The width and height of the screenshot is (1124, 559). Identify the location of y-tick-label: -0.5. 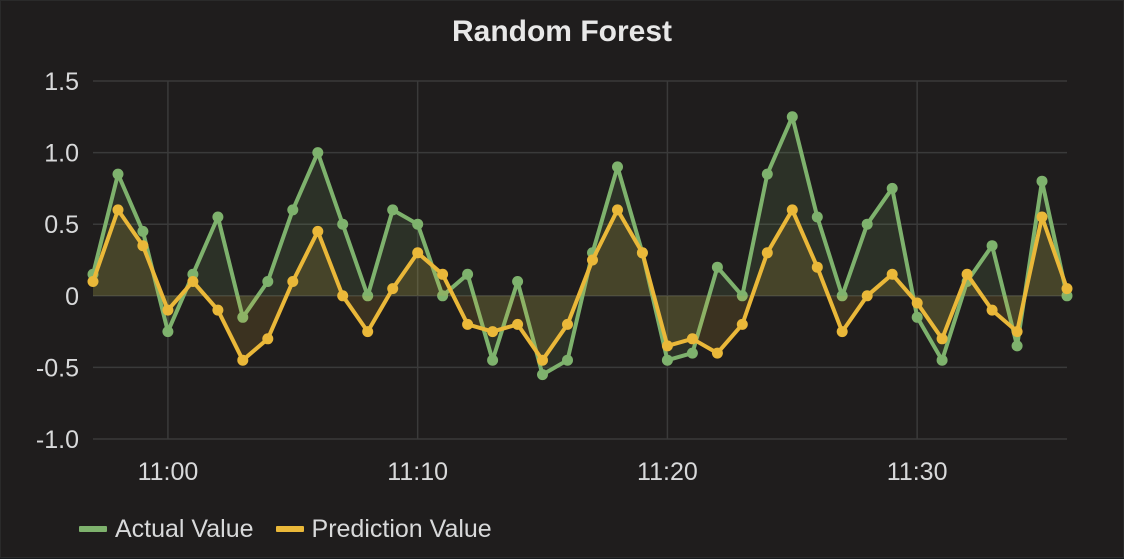
(57, 368).